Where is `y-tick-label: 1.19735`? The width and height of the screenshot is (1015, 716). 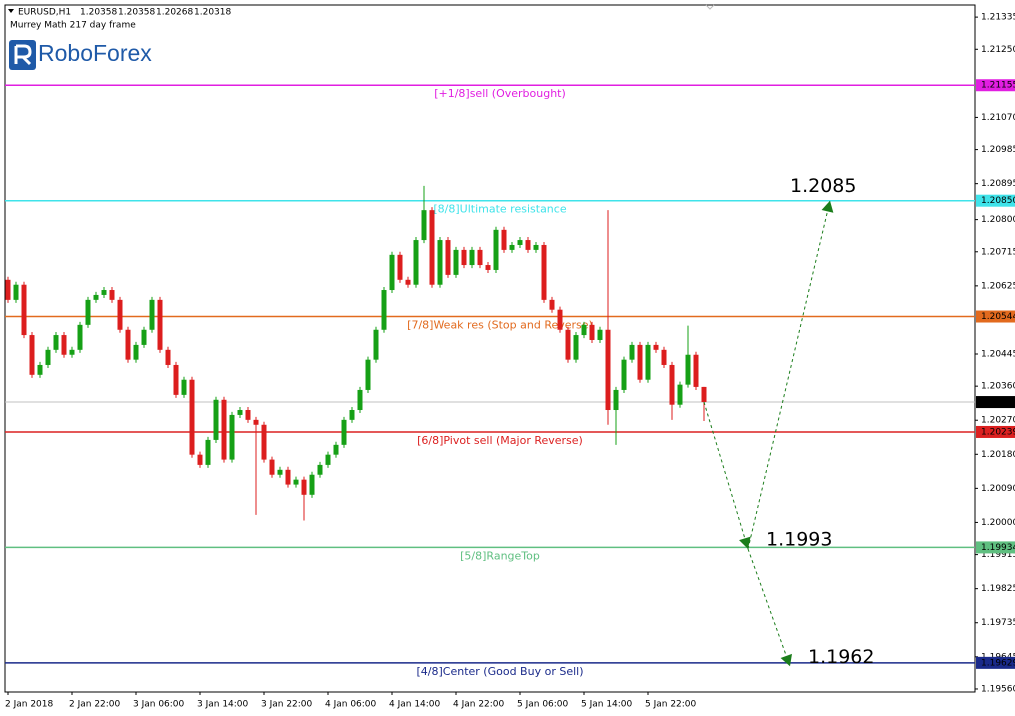
y-tick-label: 1.19735 is located at coordinates (998, 623).